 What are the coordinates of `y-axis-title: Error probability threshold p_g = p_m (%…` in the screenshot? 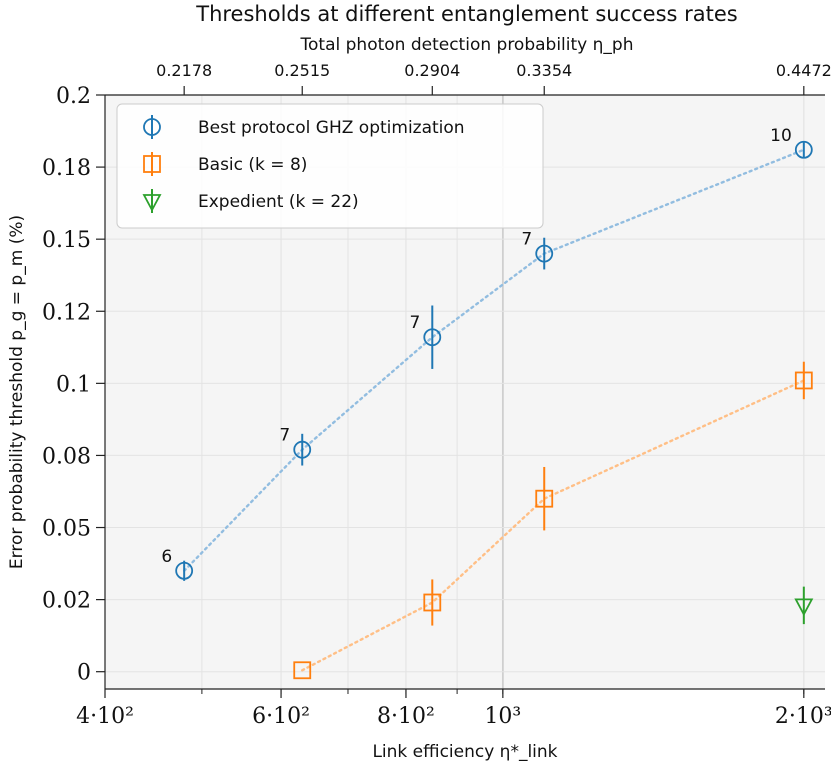 It's located at (17, 392).